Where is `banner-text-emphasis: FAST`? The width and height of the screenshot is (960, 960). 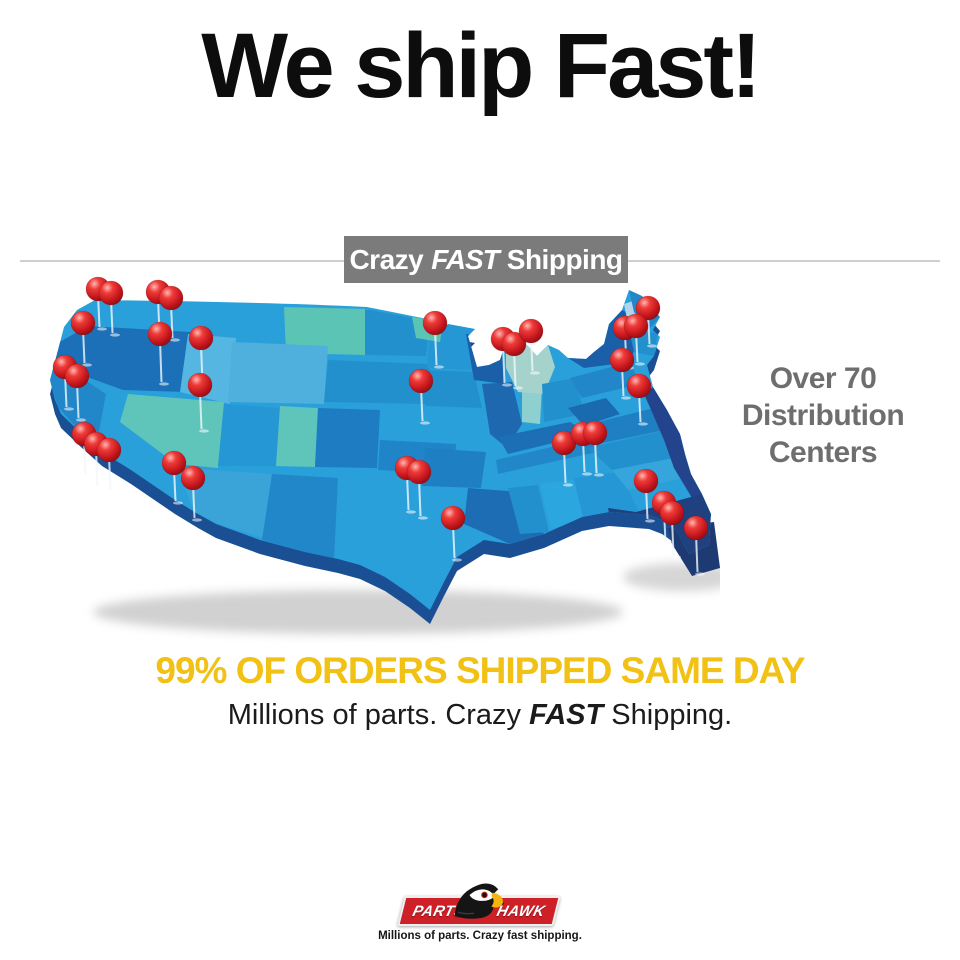
banner-text-emphasis: FAST is located at coordinates (465, 259).